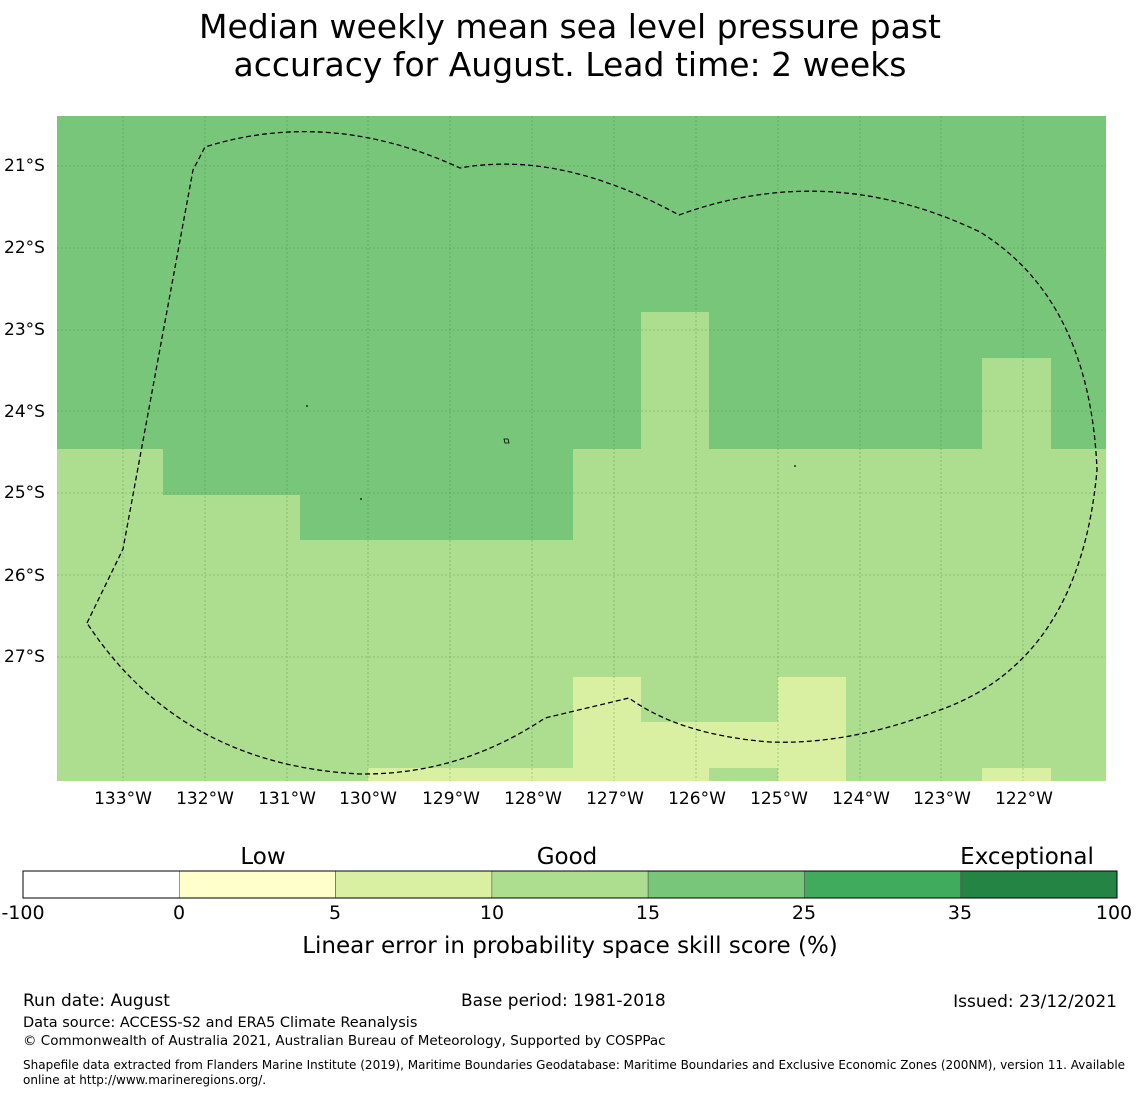  What do you see at coordinates (804, 913) in the screenshot?
I see `colorbar-tick-label: 25` at bounding box center [804, 913].